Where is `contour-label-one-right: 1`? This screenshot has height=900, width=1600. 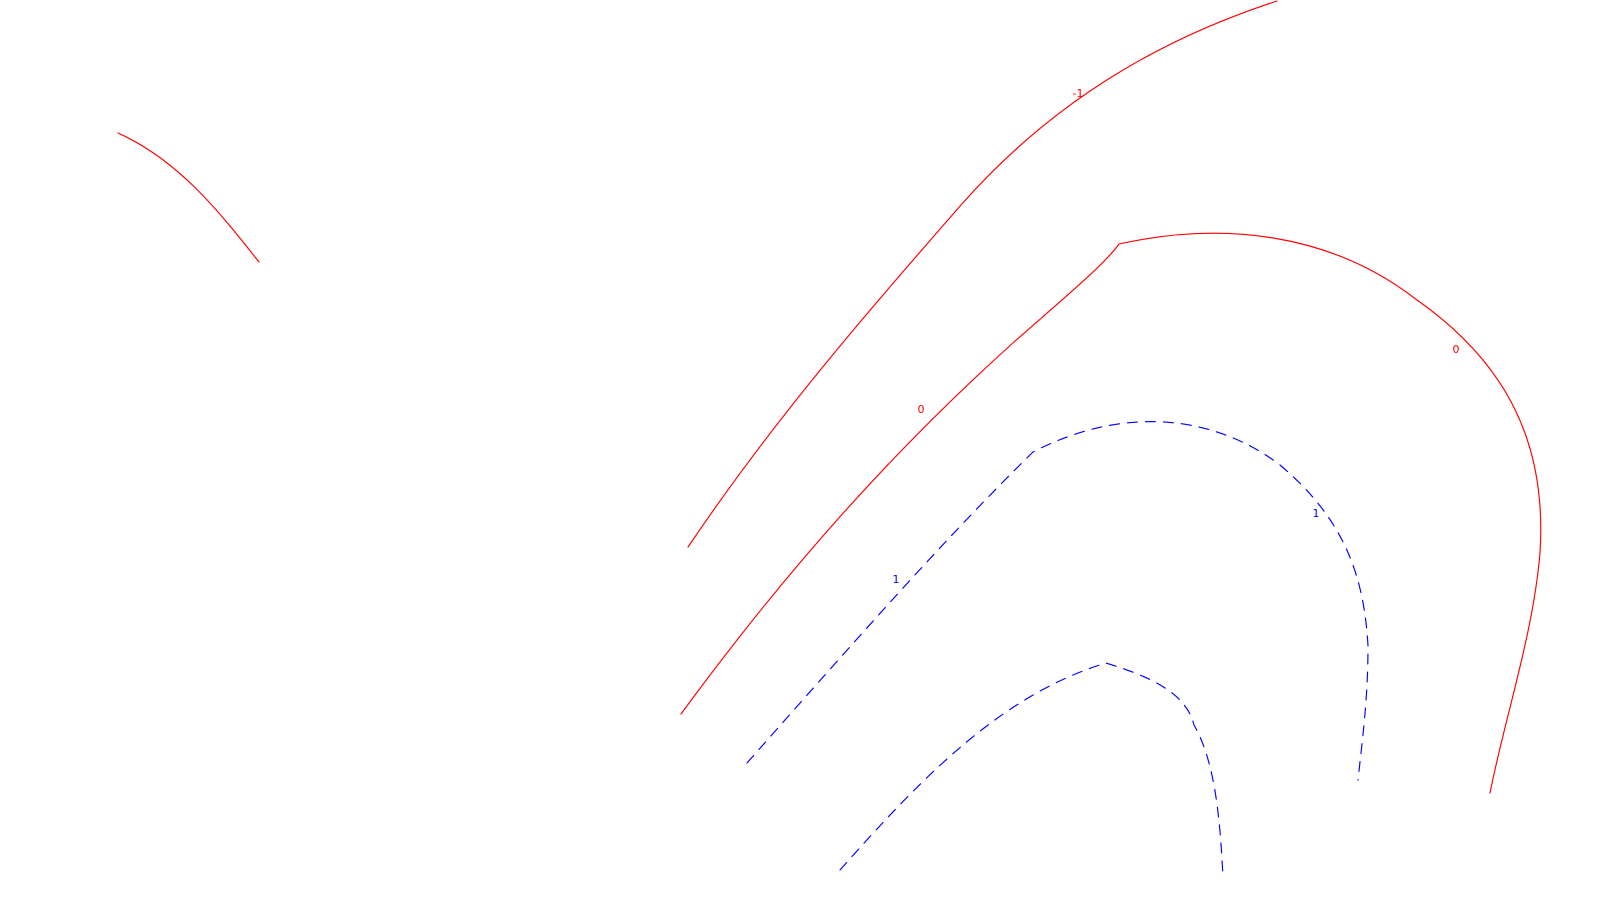
contour-label-one-right: 1 is located at coordinates (1316, 513).